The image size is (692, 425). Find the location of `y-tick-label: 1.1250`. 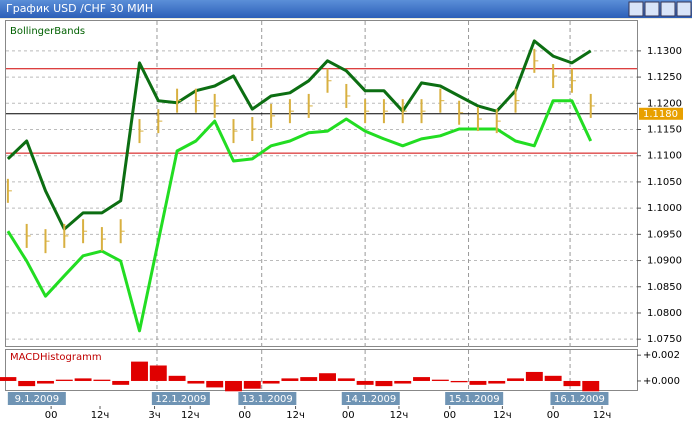

y-tick-label: 1.1250 is located at coordinates (664, 77).